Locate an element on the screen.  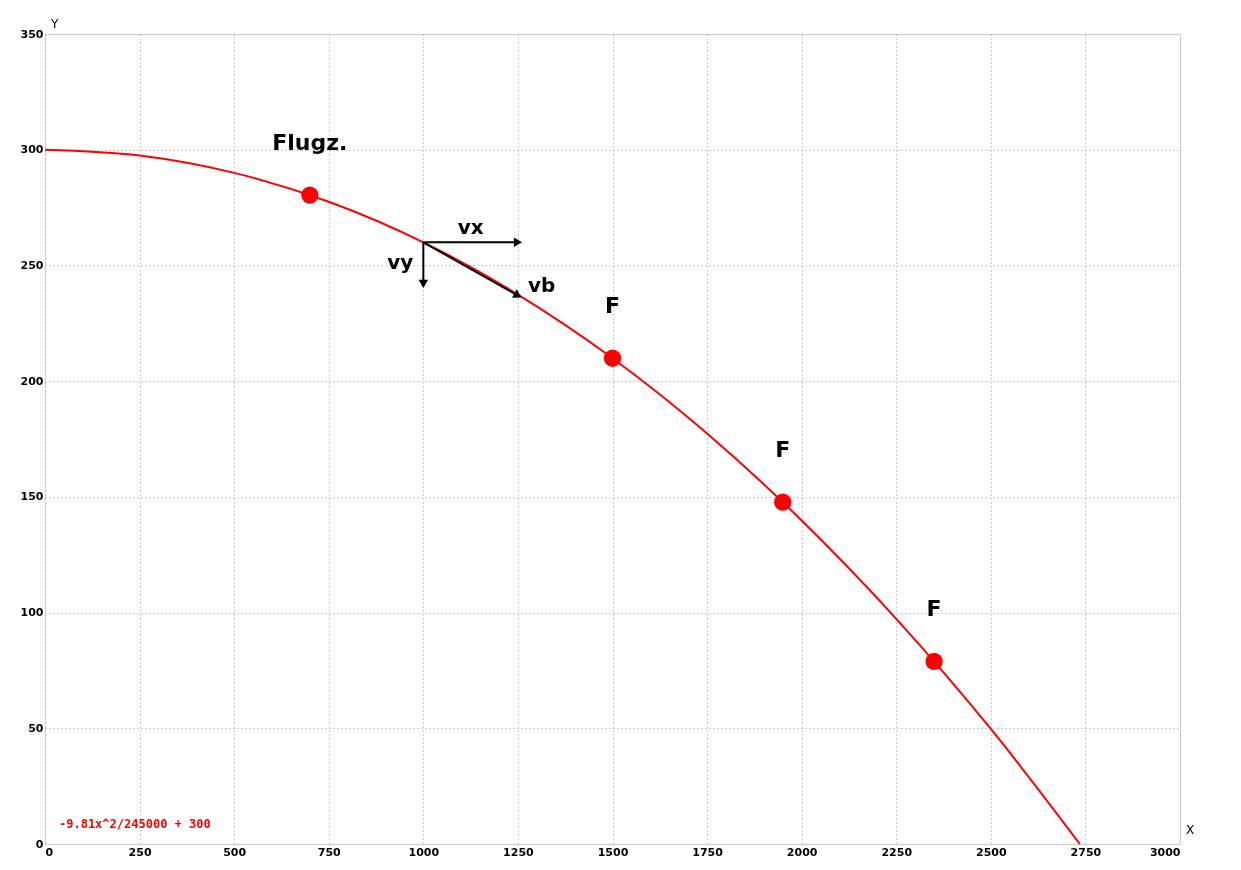
x-tick-label: 1750 is located at coordinates (708, 852).